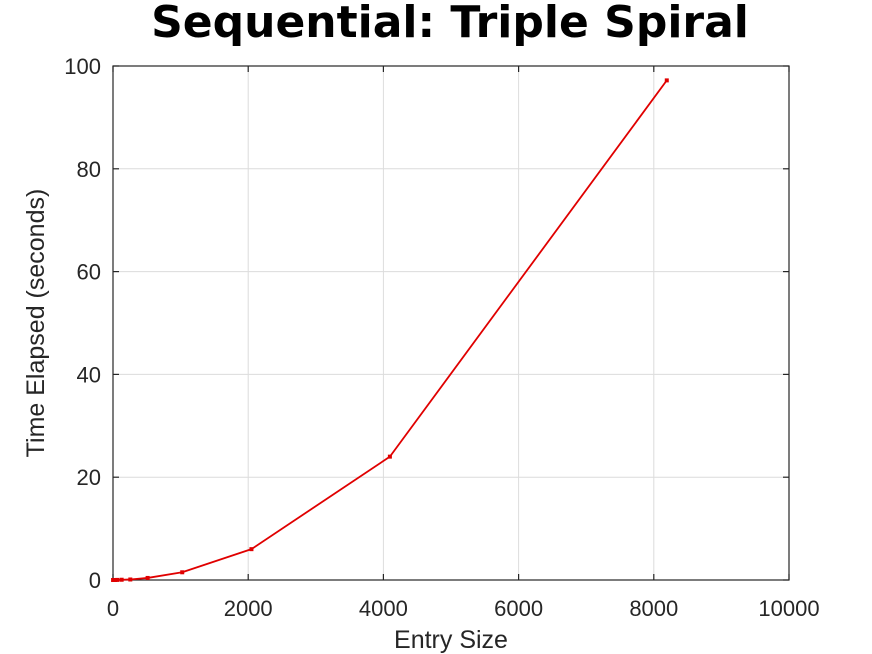 Image resolution: width=872 pixels, height=654 pixels. What do you see at coordinates (451, 640) in the screenshot?
I see `x-axis-label: Entry Size` at bounding box center [451, 640].